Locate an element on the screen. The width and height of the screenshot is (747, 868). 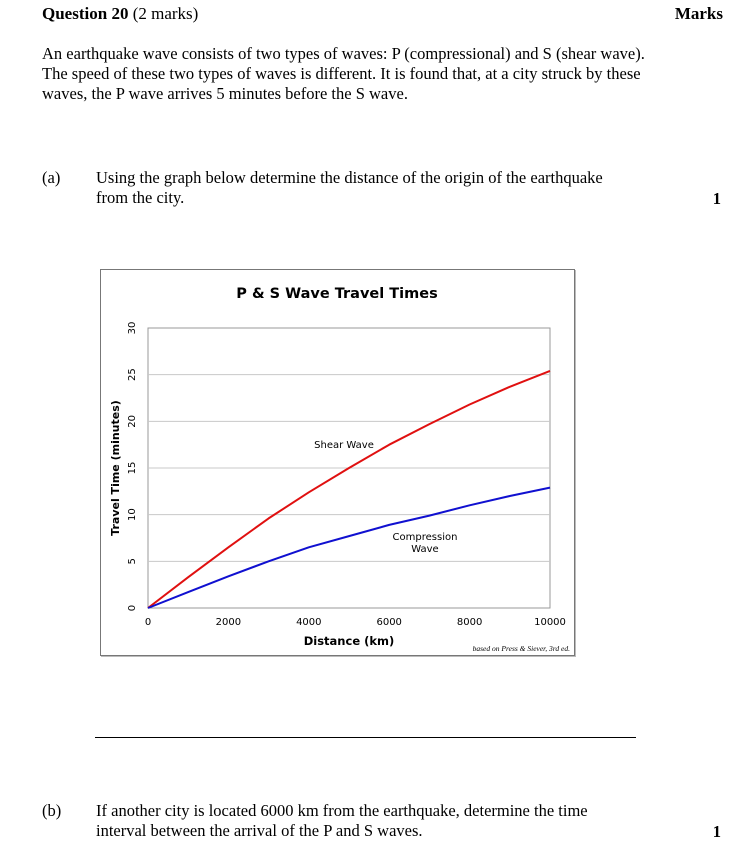
question-number: 20 is located at coordinates (120, 13).